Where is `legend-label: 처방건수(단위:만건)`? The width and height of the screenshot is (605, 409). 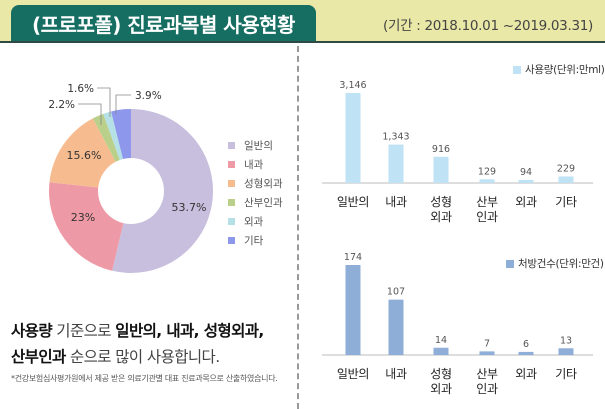 legend-label: 처방건수(단위:만건) is located at coordinates (561, 264).